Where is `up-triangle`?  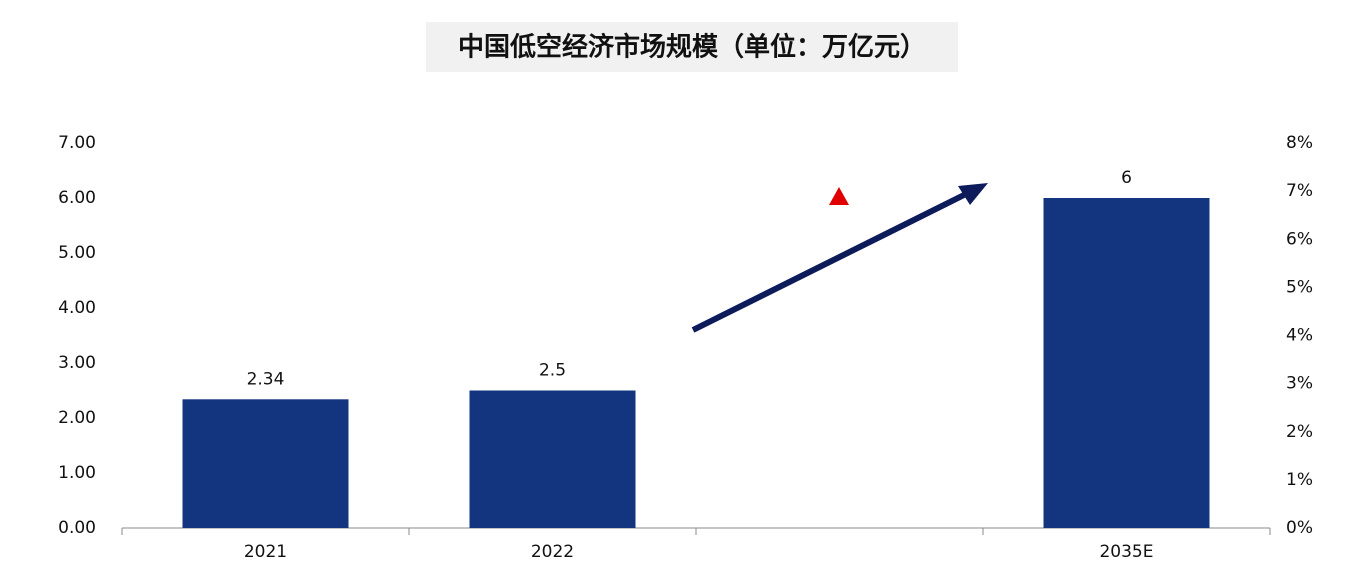 up-triangle is located at coordinates (839, 196).